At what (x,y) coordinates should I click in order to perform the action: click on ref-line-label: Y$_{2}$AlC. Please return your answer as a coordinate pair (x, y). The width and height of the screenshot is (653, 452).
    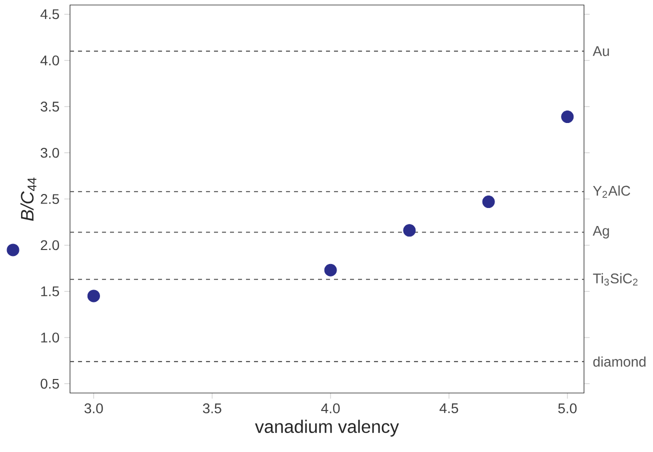
    Looking at the image, I should click on (611, 191).